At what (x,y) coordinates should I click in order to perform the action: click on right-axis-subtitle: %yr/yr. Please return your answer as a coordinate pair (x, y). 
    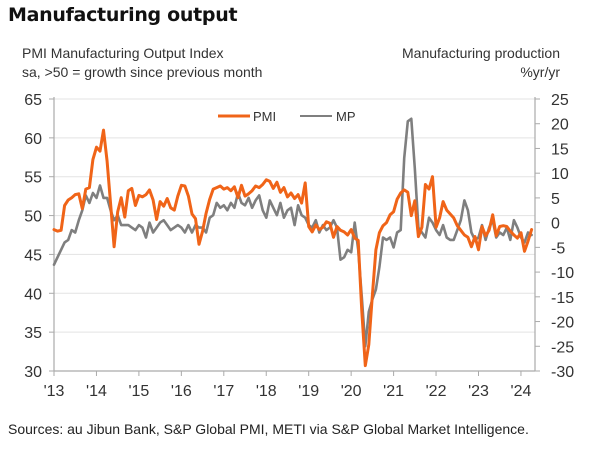
    Looking at the image, I should click on (540, 72).